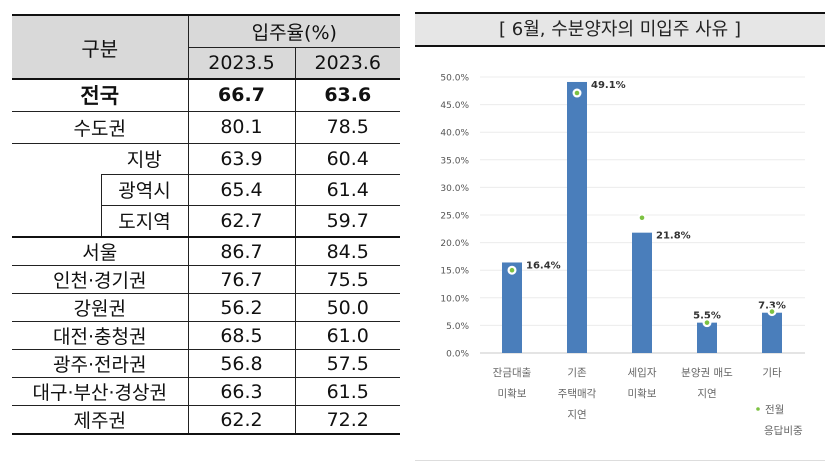  I want to click on y-tick-label: 45.0%, so click(454, 106).